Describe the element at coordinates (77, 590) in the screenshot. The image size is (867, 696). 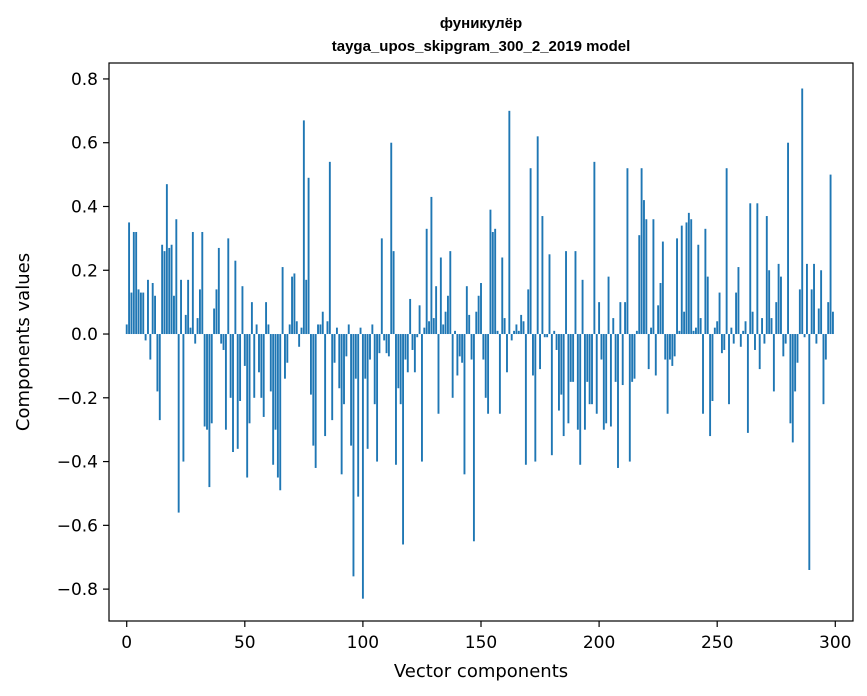
I see `y-tick-label-0: −0.8` at that location.